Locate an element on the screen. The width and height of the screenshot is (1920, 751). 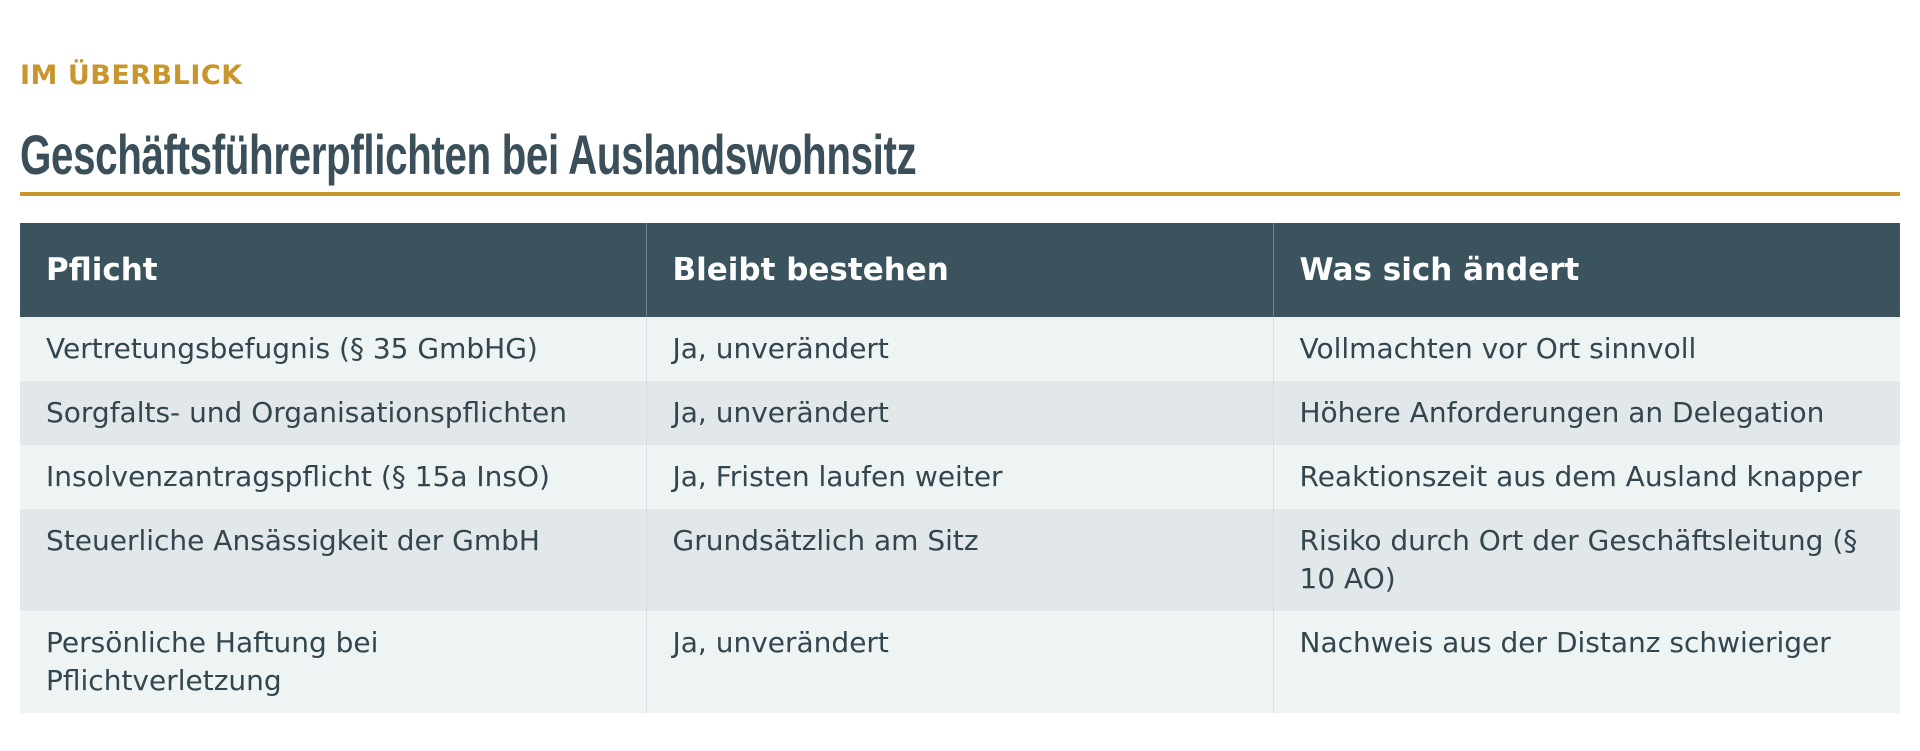
column-header: Was sich ändert is located at coordinates (1586, 270).